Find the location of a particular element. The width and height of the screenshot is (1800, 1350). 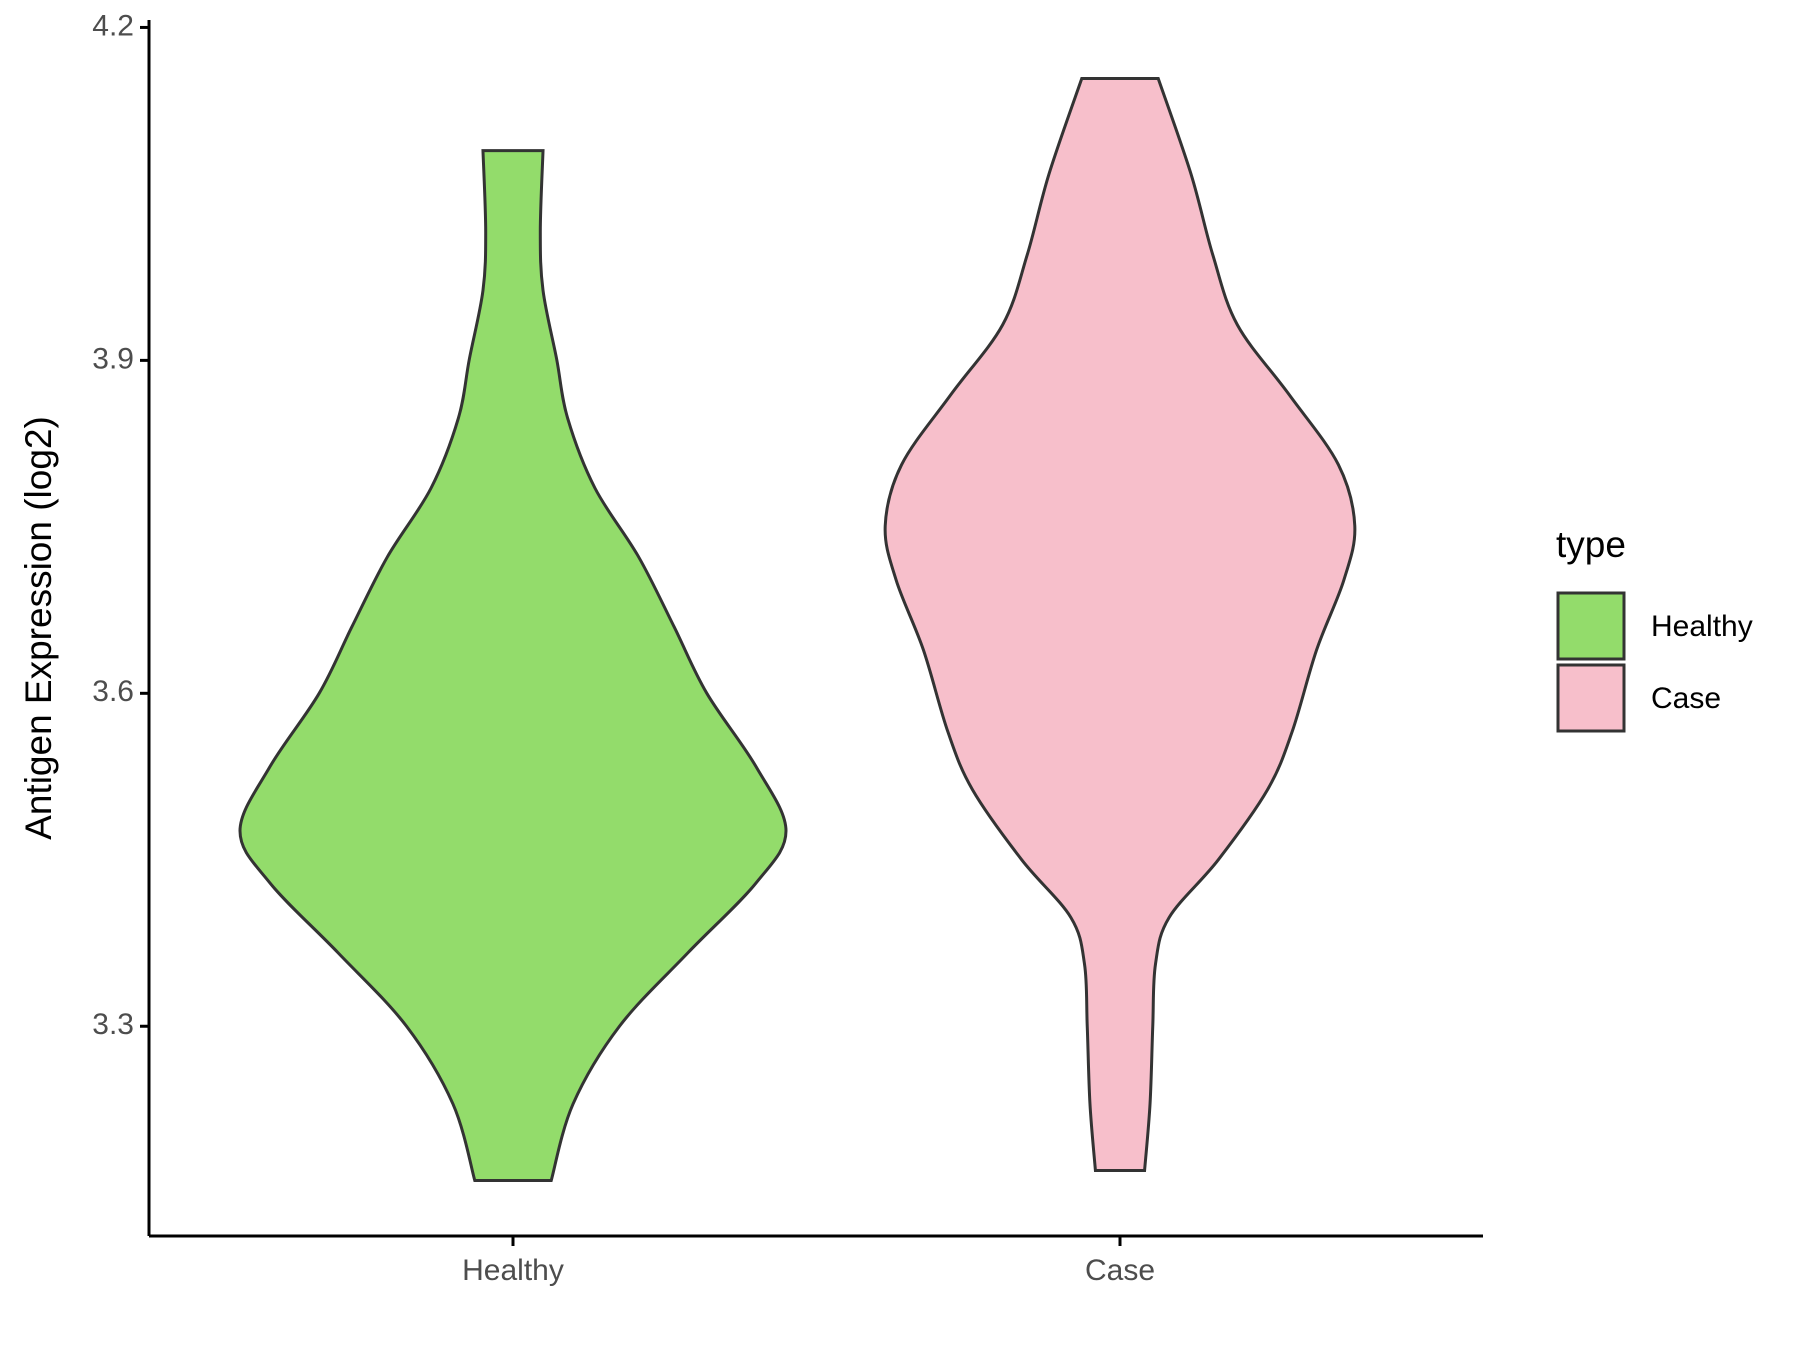

x-tick-label: Healthy is located at coordinates (513, 1270).